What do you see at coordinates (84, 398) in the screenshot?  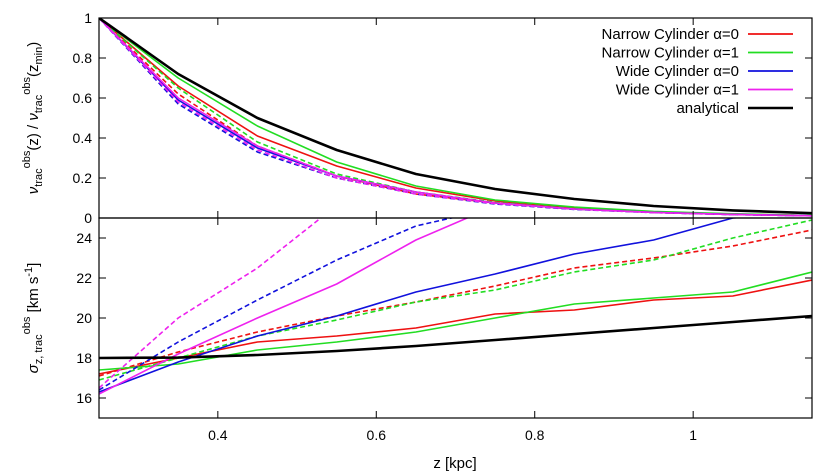 I see `bottom-y-tick-label: 16` at bounding box center [84, 398].